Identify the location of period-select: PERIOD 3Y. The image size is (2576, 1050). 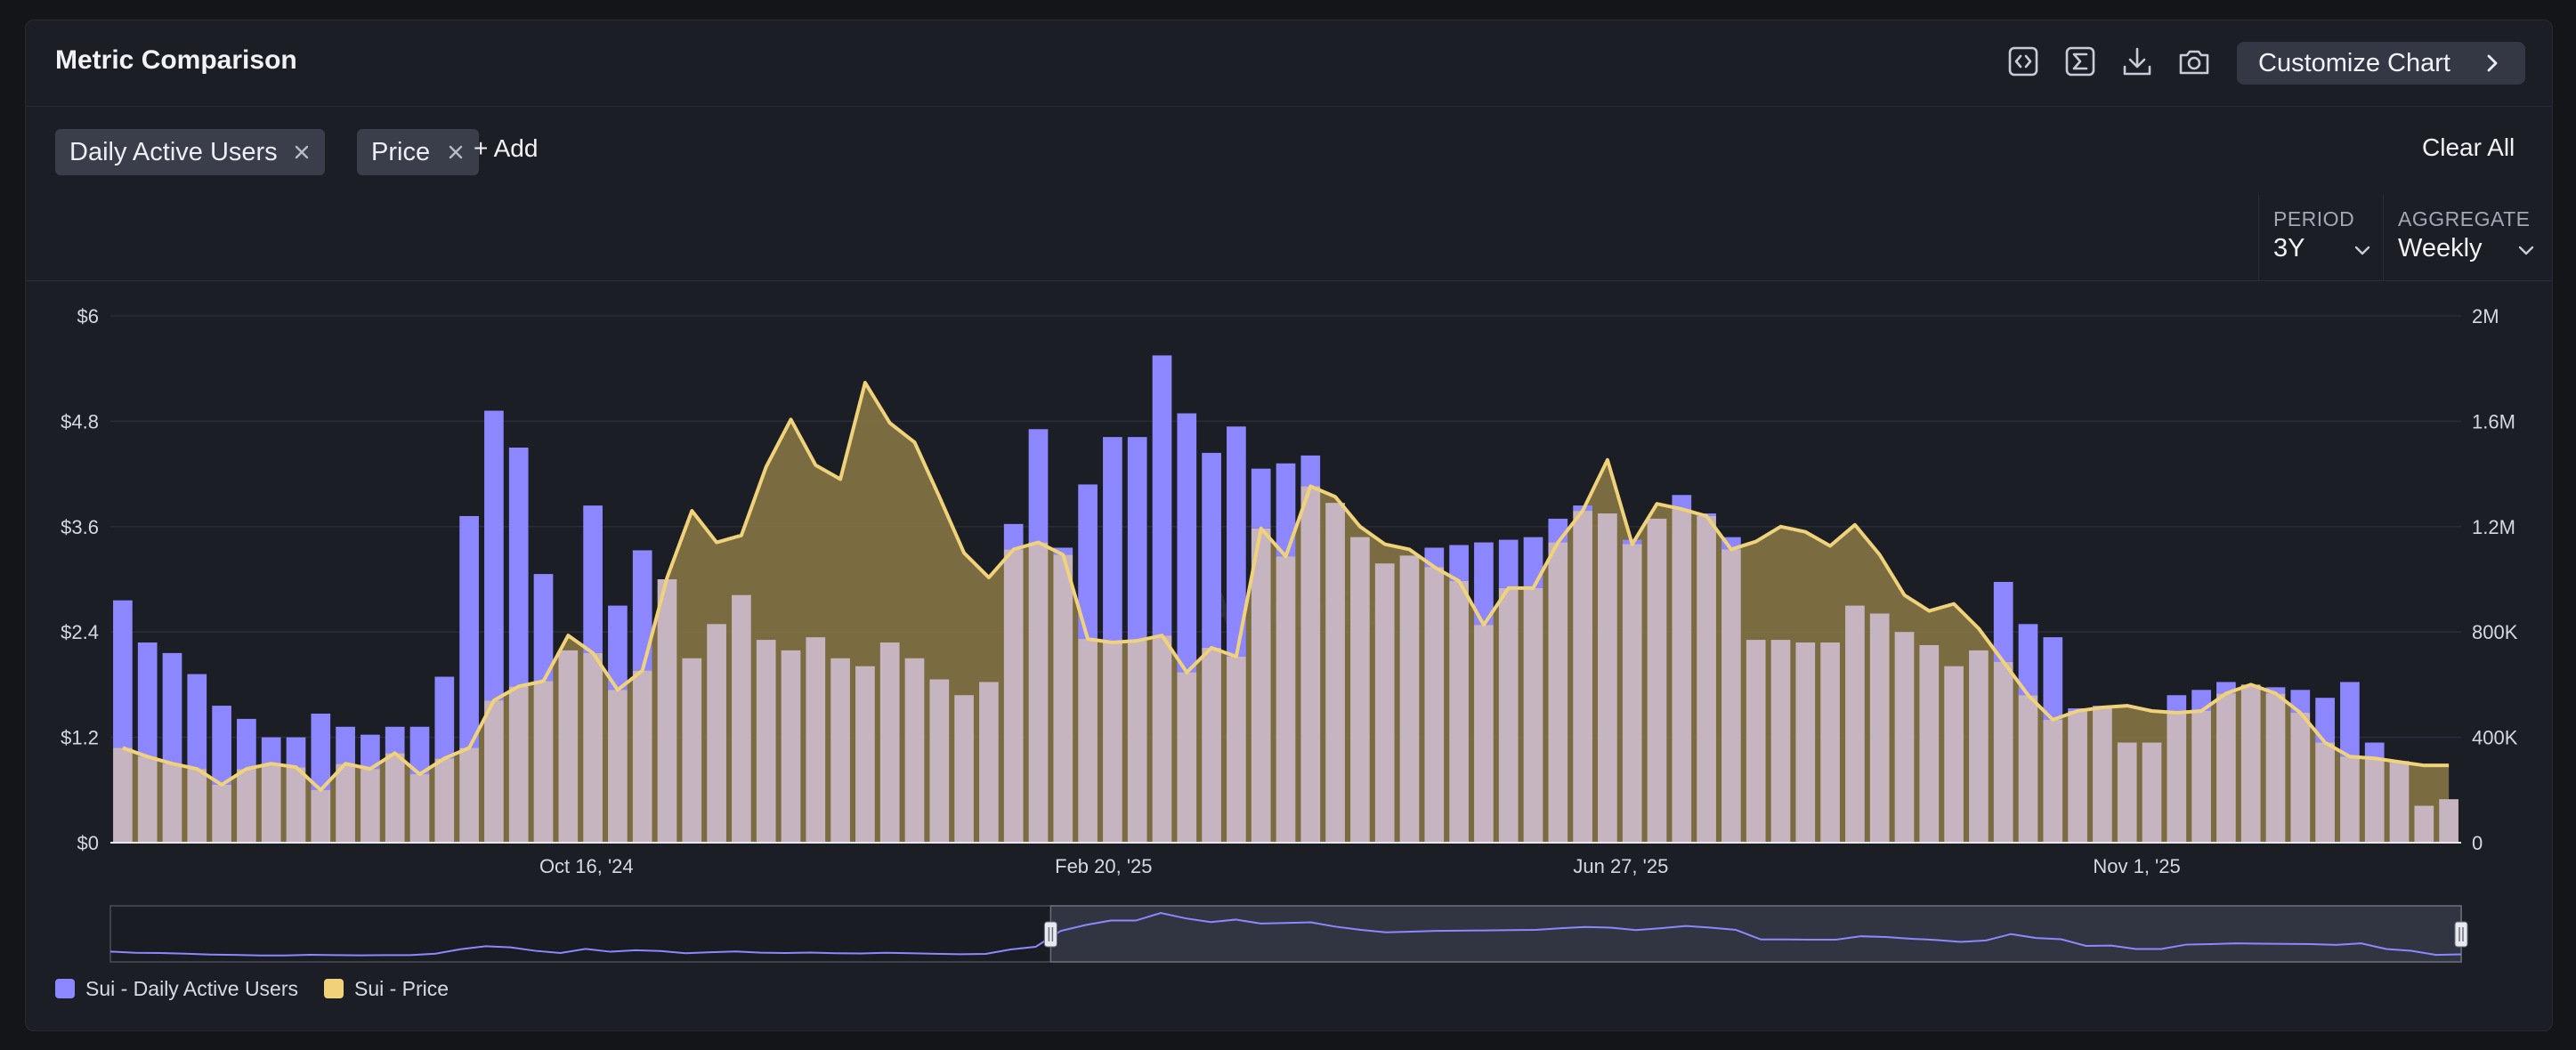
(2321, 237).